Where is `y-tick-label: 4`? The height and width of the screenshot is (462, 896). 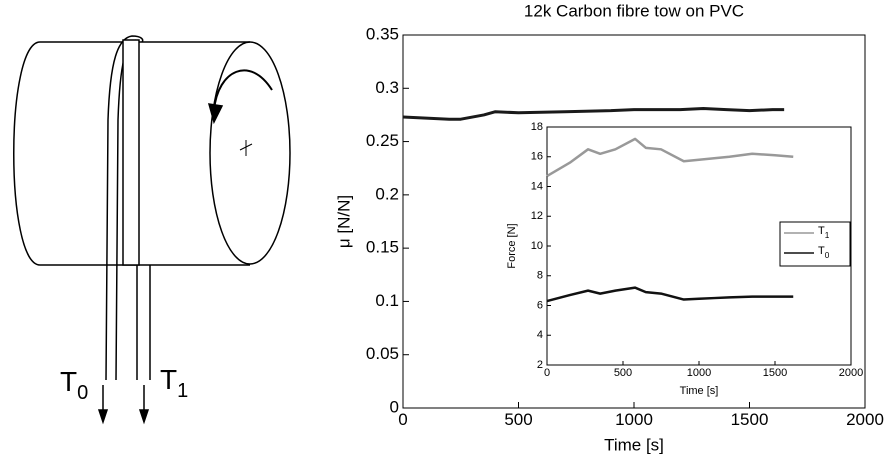 y-tick-label: 4 is located at coordinates (540, 335).